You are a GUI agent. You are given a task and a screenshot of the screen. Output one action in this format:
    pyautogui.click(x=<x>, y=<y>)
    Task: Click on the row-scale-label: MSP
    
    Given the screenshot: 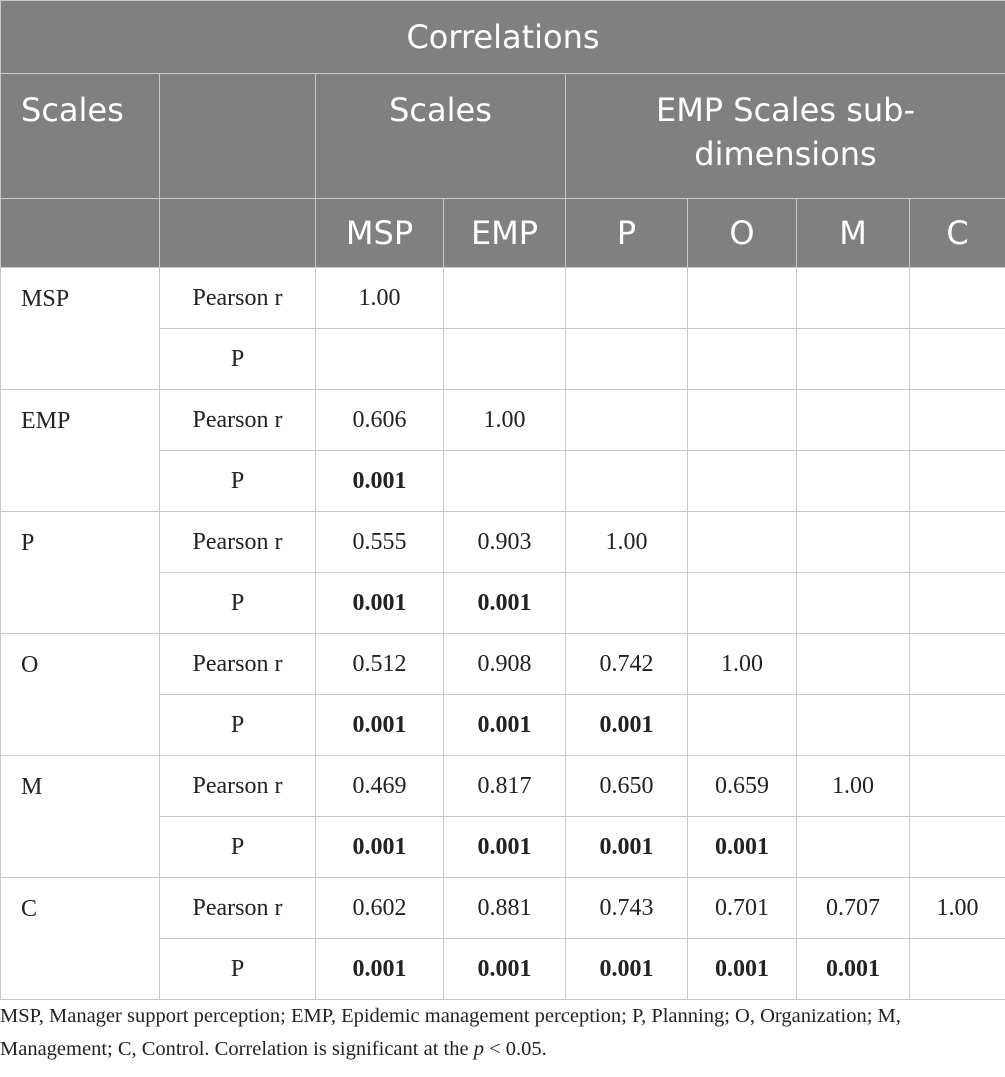 What is the action you would take?
    pyautogui.click(x=80, y=328)
    